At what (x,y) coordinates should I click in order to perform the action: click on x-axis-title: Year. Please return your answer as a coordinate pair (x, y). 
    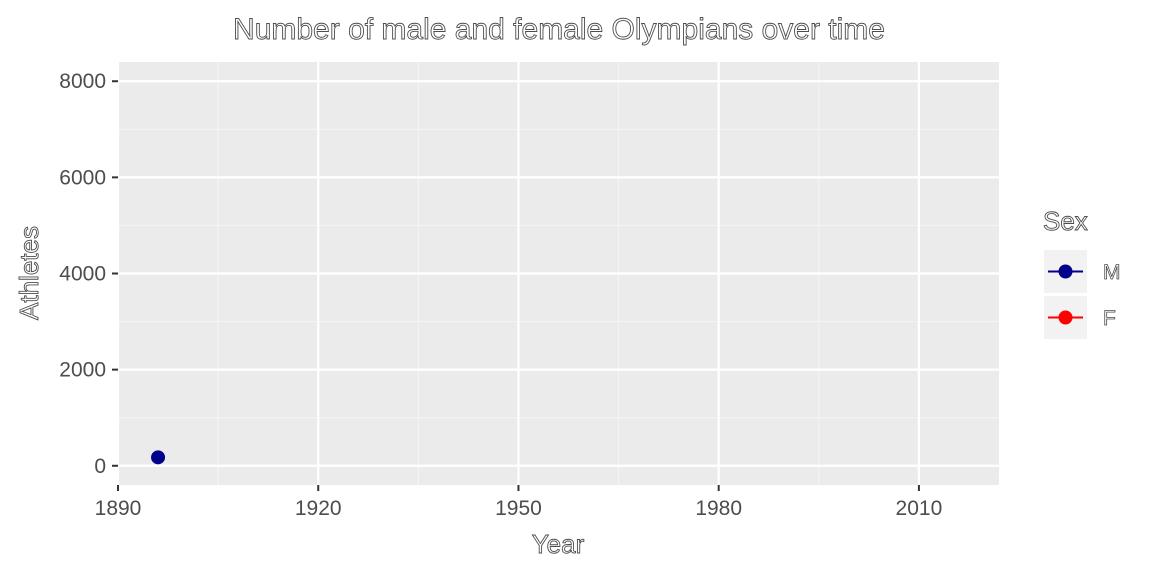
    Looking at the image, I should click on (558, 544).